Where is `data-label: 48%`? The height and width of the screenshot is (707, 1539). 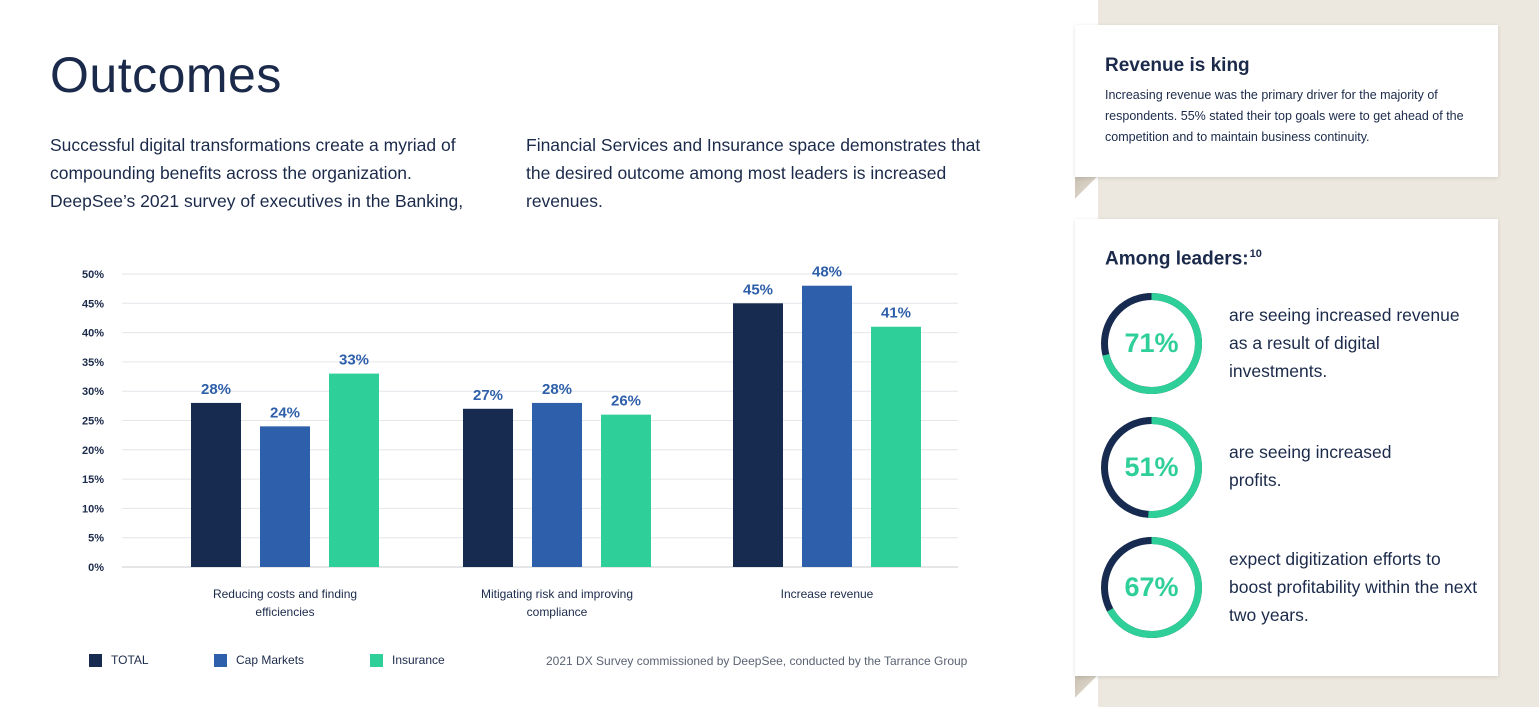 data-label: 48% is located at coordinates (827, 272).